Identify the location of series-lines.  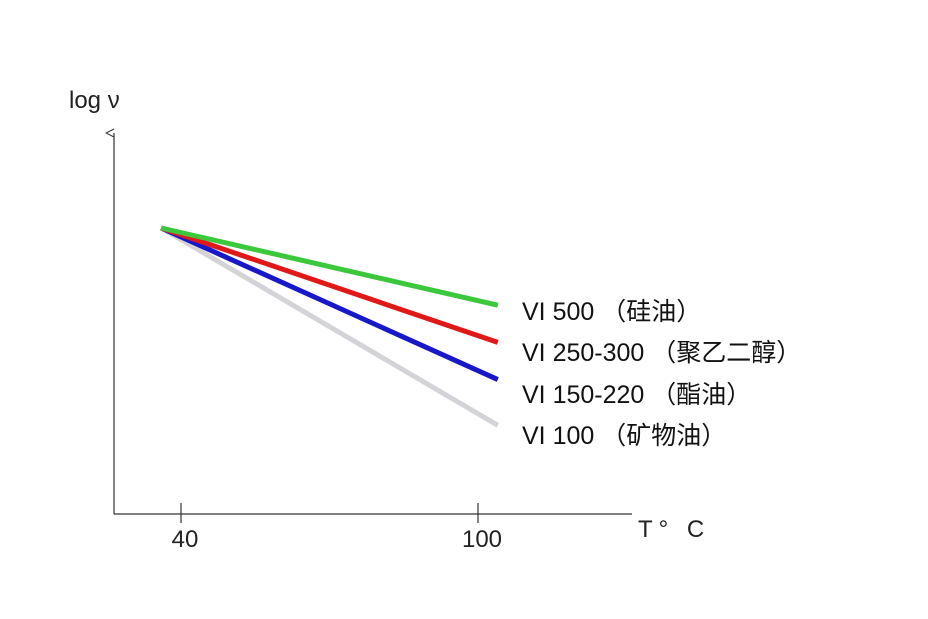
(329, 326).